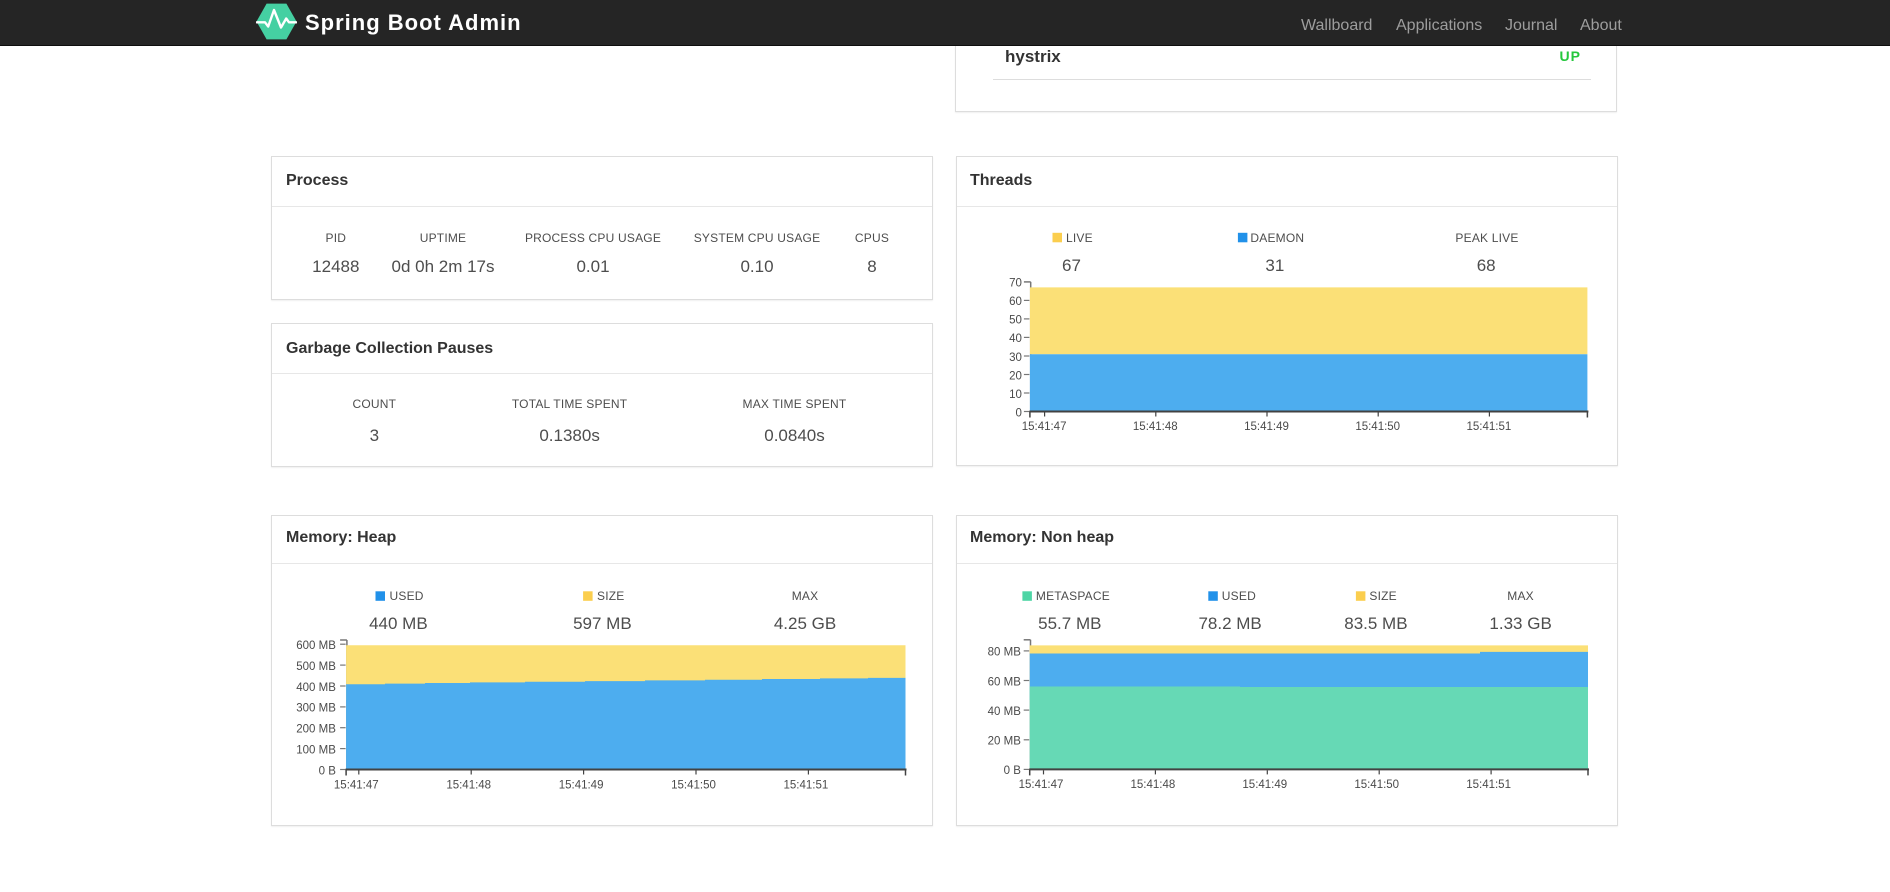 This screenshot has height=892, width=1890. What do you see at coordinates (1015, 284) in the screenshot?
I see `svg-text: 70` at bounding box center [1015, 284].